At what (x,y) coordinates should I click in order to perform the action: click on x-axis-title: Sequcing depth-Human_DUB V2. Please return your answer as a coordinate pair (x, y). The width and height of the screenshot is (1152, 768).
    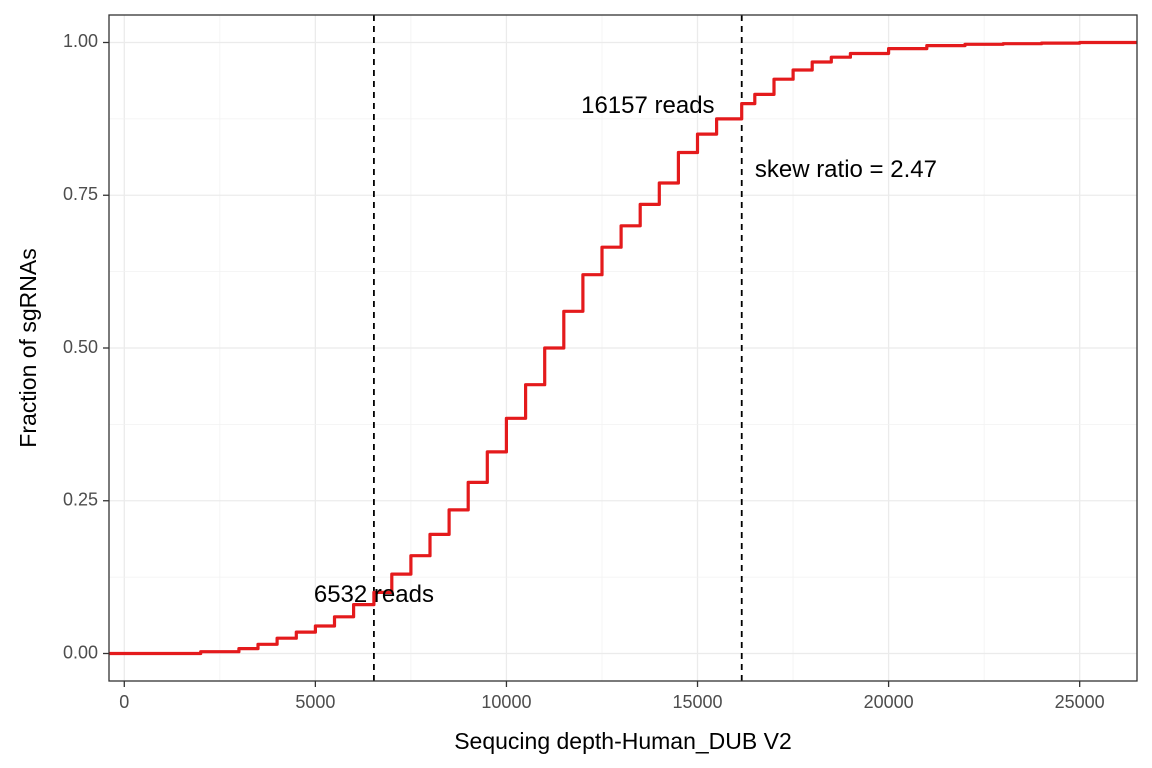
    Looking at the image, I should click on (623, 741).